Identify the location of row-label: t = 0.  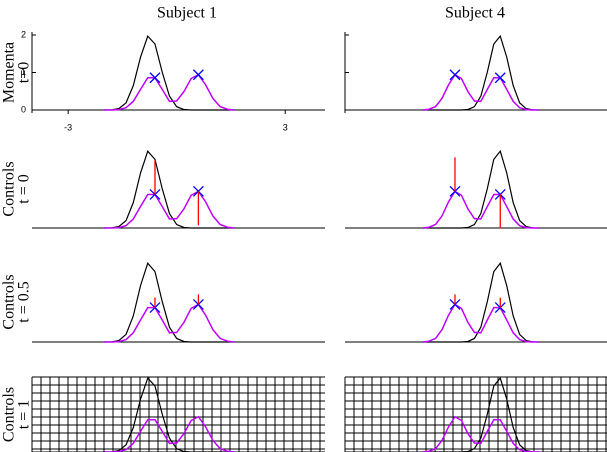
(24, 188).